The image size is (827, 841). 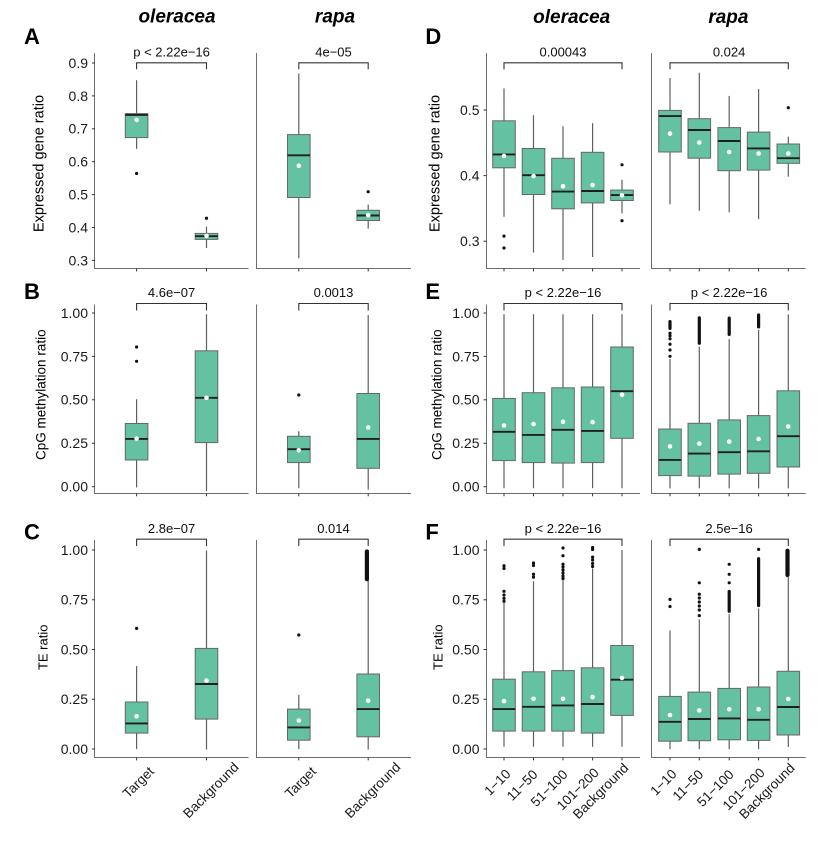 I want to click on svg-text: 4.6e−07, so click(x=171, y=292).